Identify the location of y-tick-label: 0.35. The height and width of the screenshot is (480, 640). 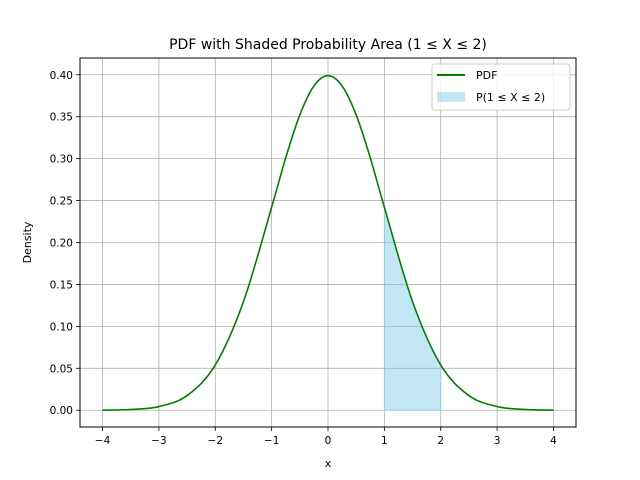
(61, 118).